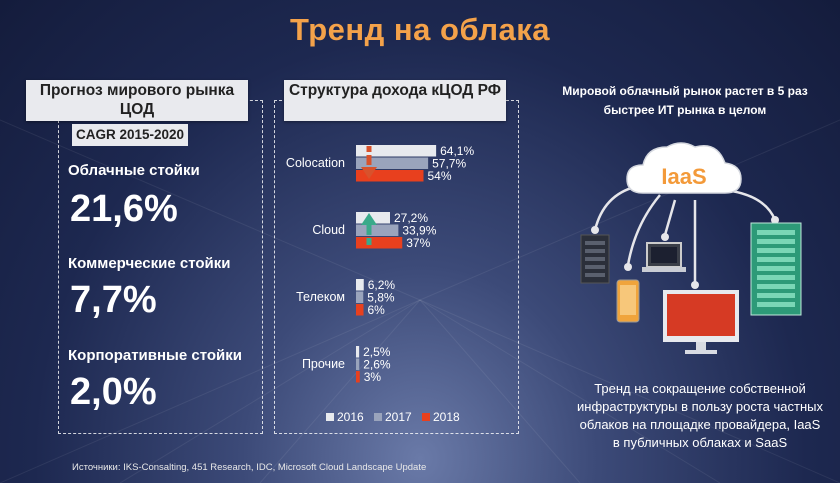 This screenshot has height=483, width=840. Describe the element at coordinates (398, 417) in the screenshot. I see `legend-label: 2017` at that location.